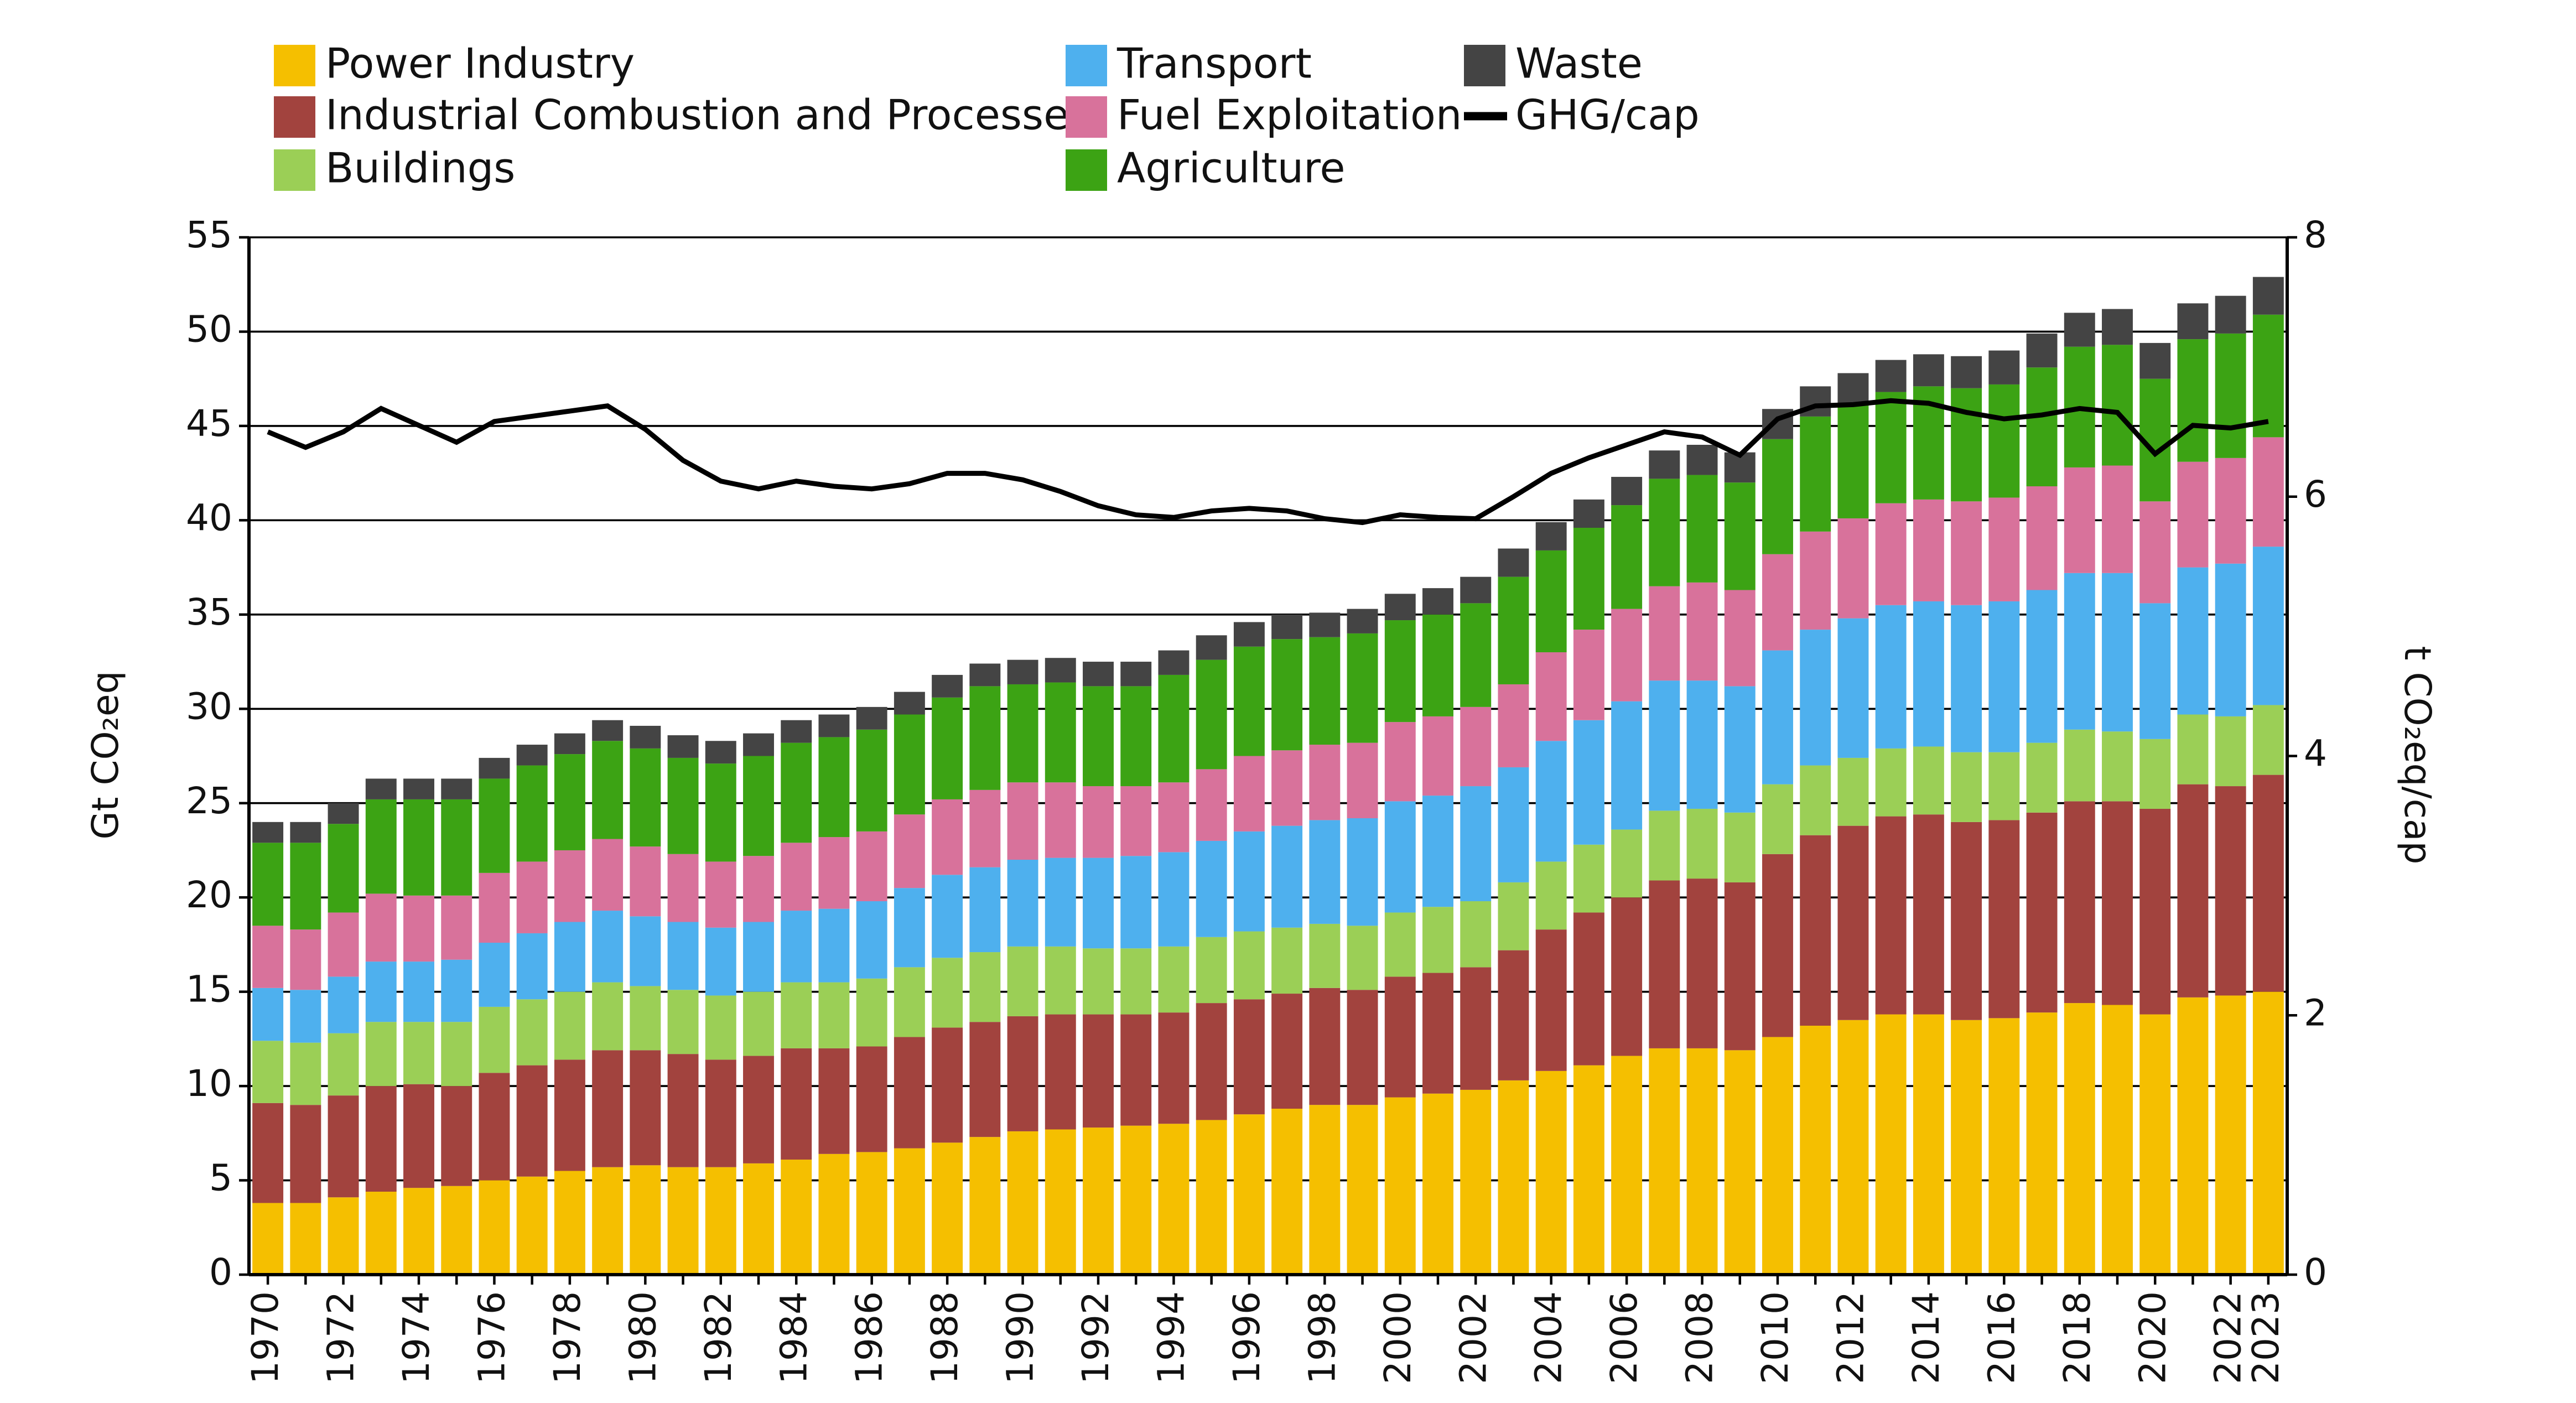 Image resolution: width=2576 pixels, height=1403 pixels. Describe the element at coordinates (869, 1337) in the screenshot. I see `x-tick-label: 1986` at that location.